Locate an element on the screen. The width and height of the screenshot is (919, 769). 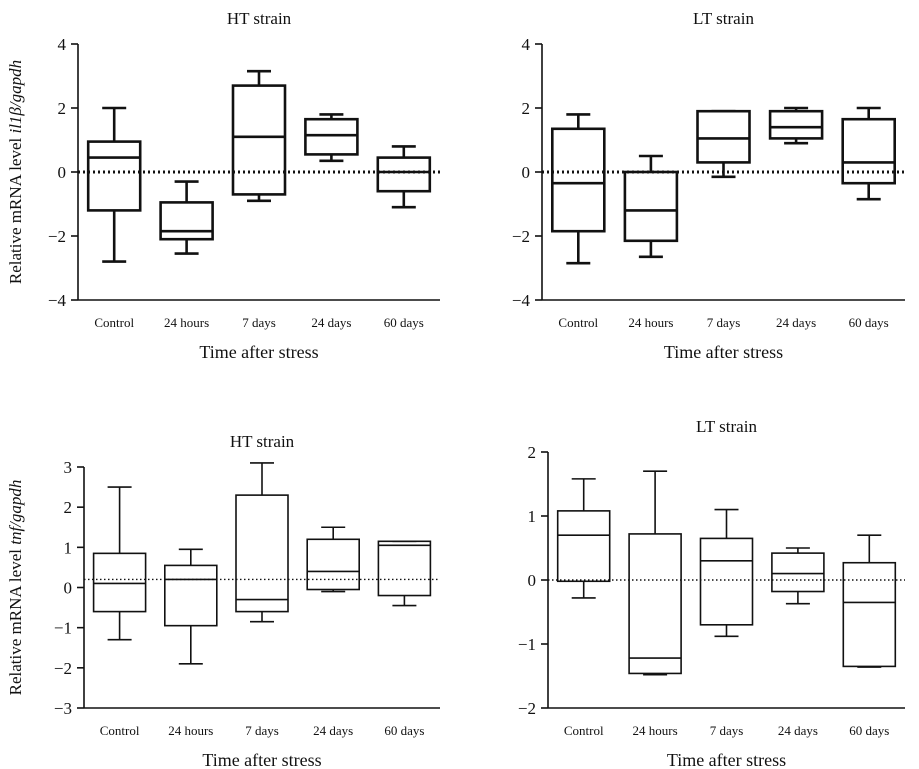
y-axis-label: Relative mRNA level tnf/gapdh is located at coordinates (15, 588).